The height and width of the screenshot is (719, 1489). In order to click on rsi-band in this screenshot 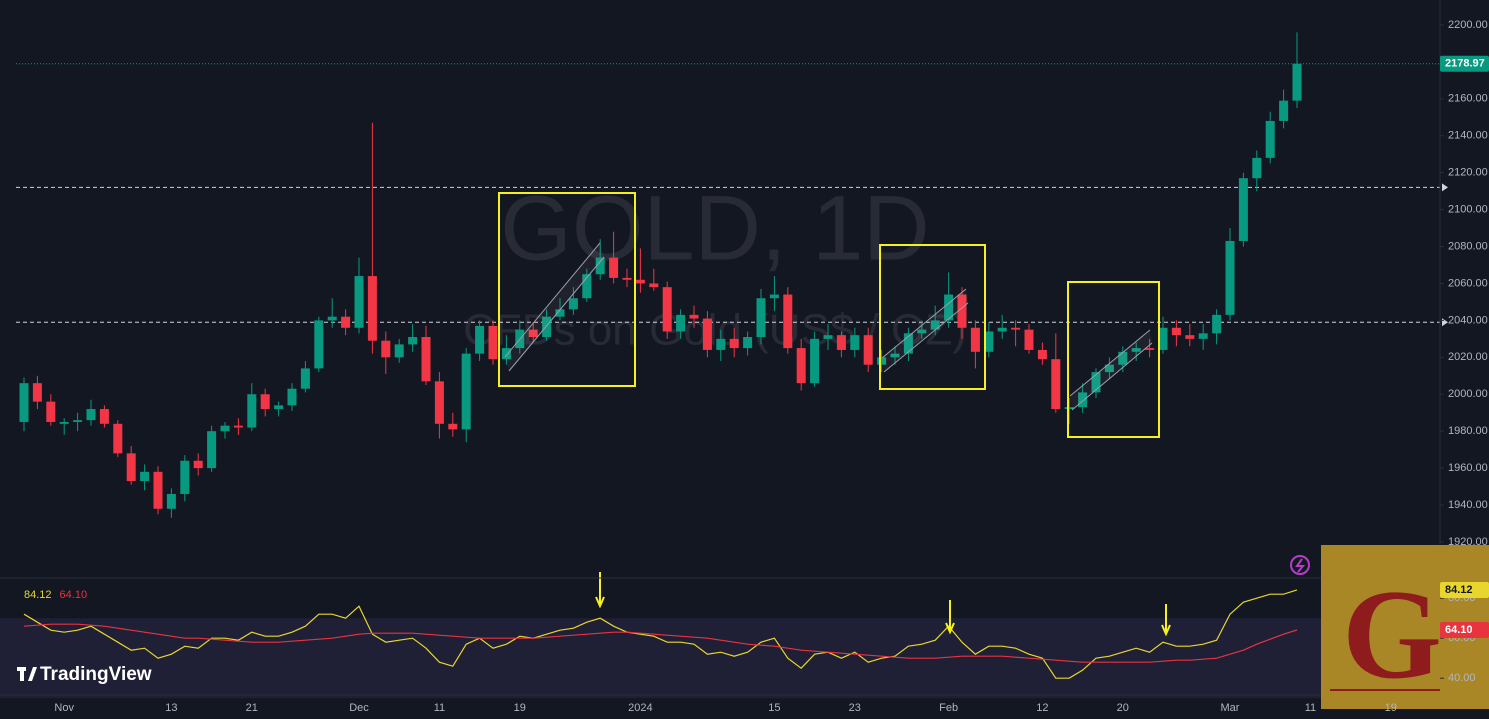, I will do `click(720, 658)`.